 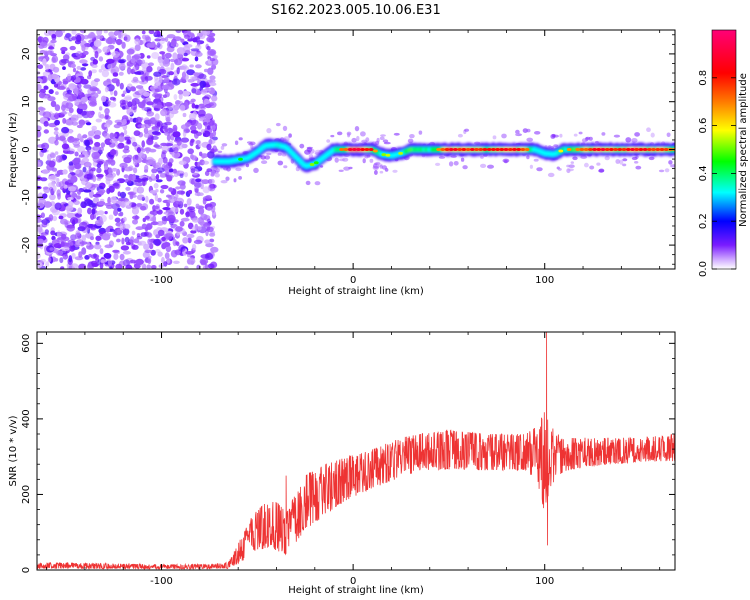 What do you see at coordinates (26, 197) in the screenshot?
I see `y-tick-label: -10` at bounding box center [26, 197].